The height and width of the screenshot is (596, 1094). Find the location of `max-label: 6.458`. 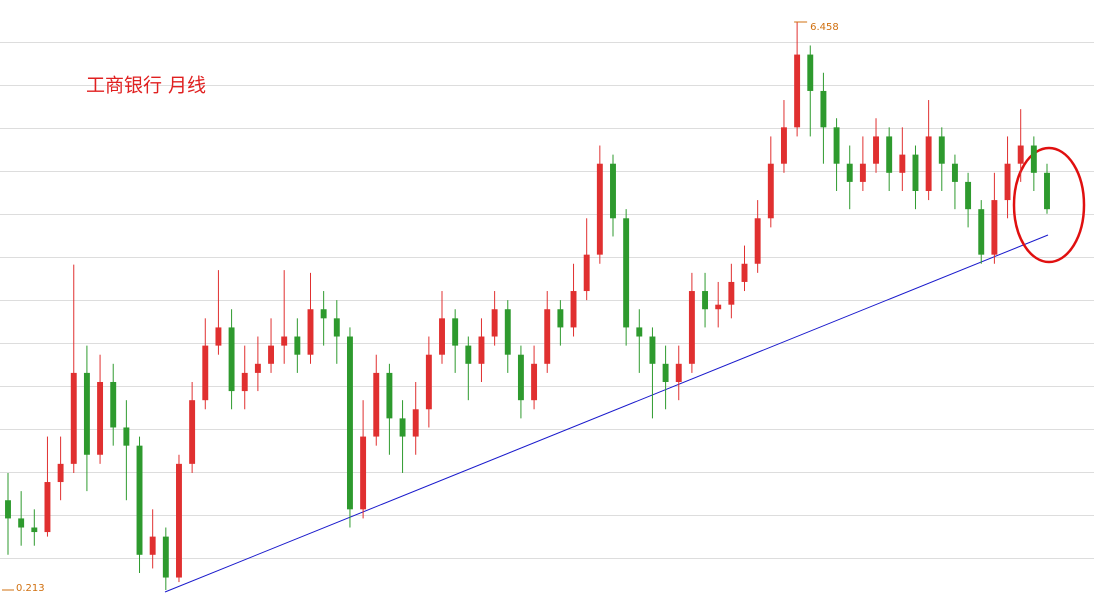

max-label: 6.458 is located at coordinates (824, 27).